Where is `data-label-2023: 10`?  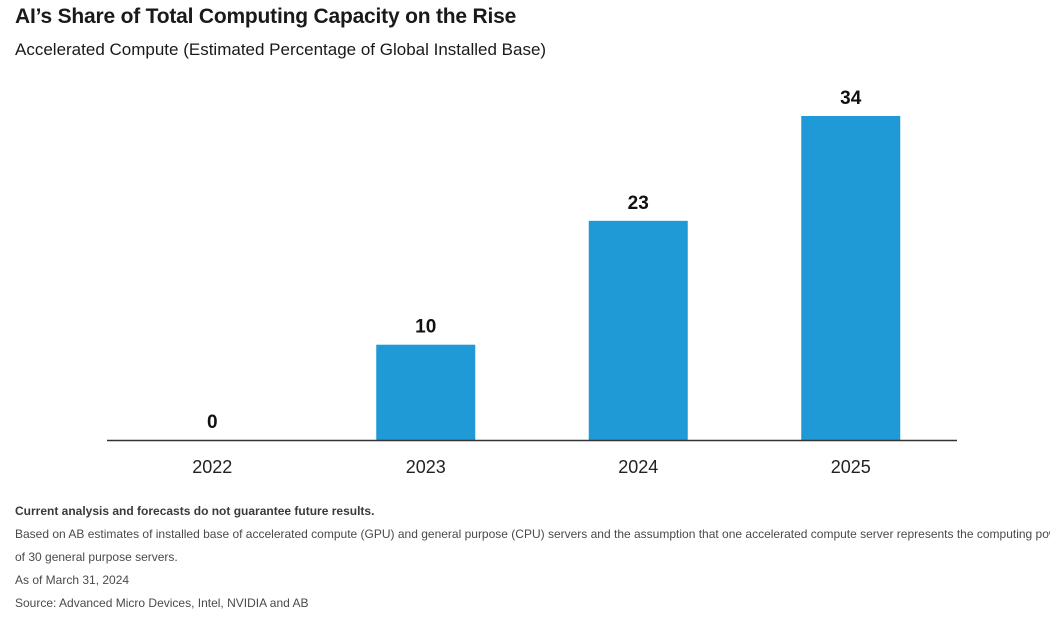
data-label-2023: 10 is located at coordinates (425, 327).